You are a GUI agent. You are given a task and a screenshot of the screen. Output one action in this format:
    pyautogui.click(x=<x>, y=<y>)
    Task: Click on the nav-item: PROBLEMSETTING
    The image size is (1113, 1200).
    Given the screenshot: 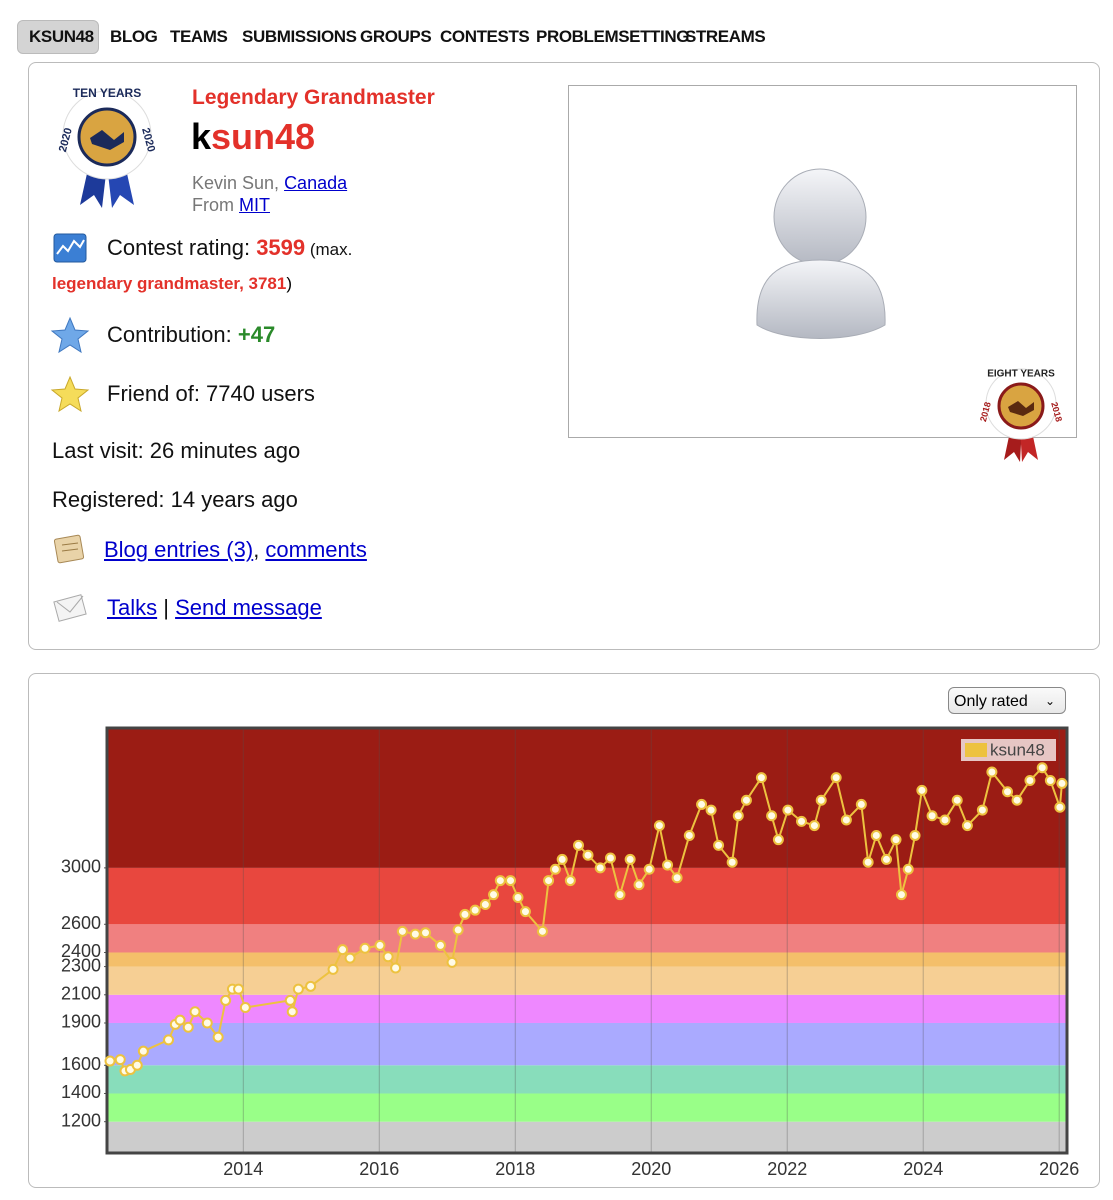 What is the action you would take?
    pyautogui.click(x=613, y=36)
    